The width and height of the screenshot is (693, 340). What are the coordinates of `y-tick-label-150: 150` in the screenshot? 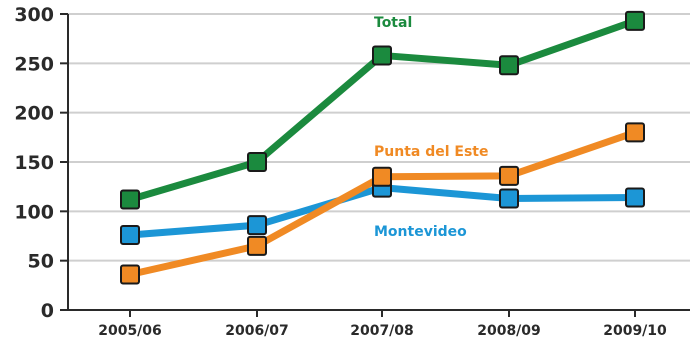 It's located at (34, 163).